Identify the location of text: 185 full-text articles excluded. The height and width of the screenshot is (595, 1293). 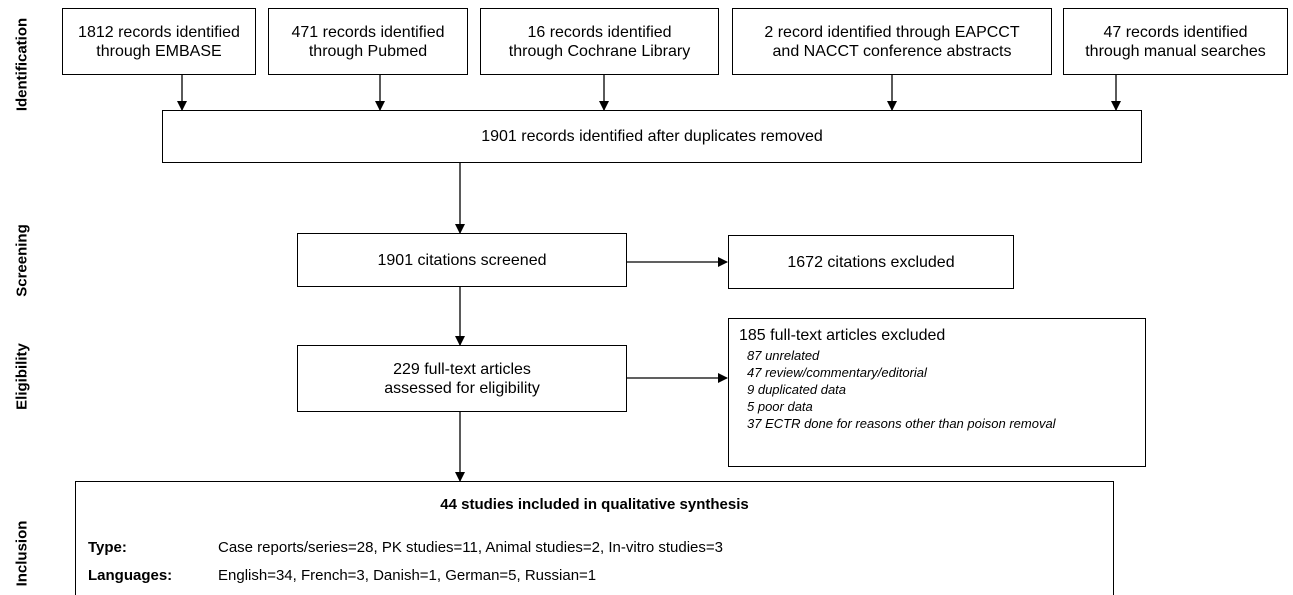
(842, 335).